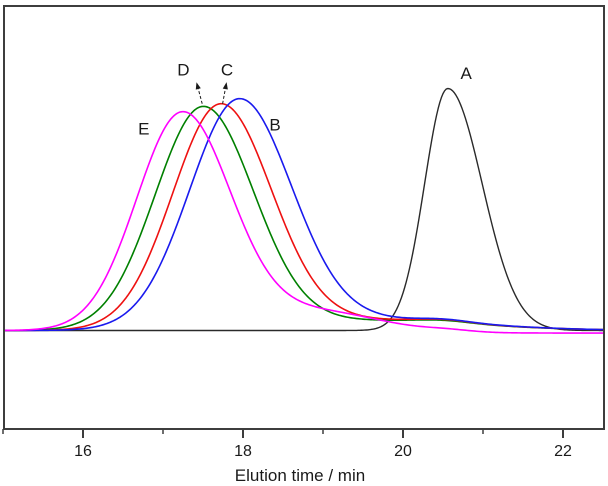  What do you see at coordinates (225, 86) in the screenshot?
I see `annotation-arrowhead-c` at bounding box center [225, 86].